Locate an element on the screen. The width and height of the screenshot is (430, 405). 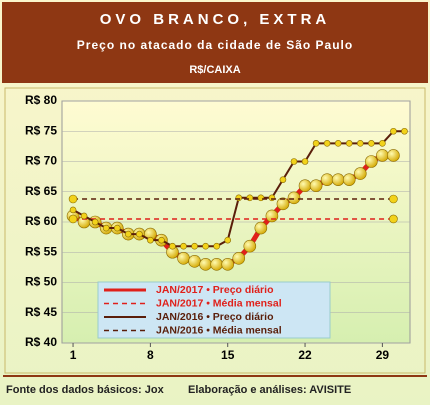
y-tick-label: R$ 45 is located at coordinates (41, 312).